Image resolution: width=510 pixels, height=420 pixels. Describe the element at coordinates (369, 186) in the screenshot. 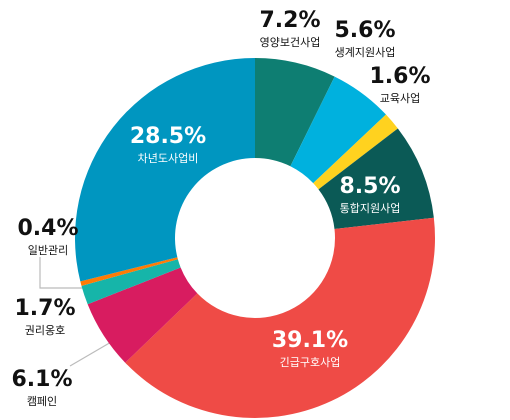

I see `value-label: 8.5%` at that location.